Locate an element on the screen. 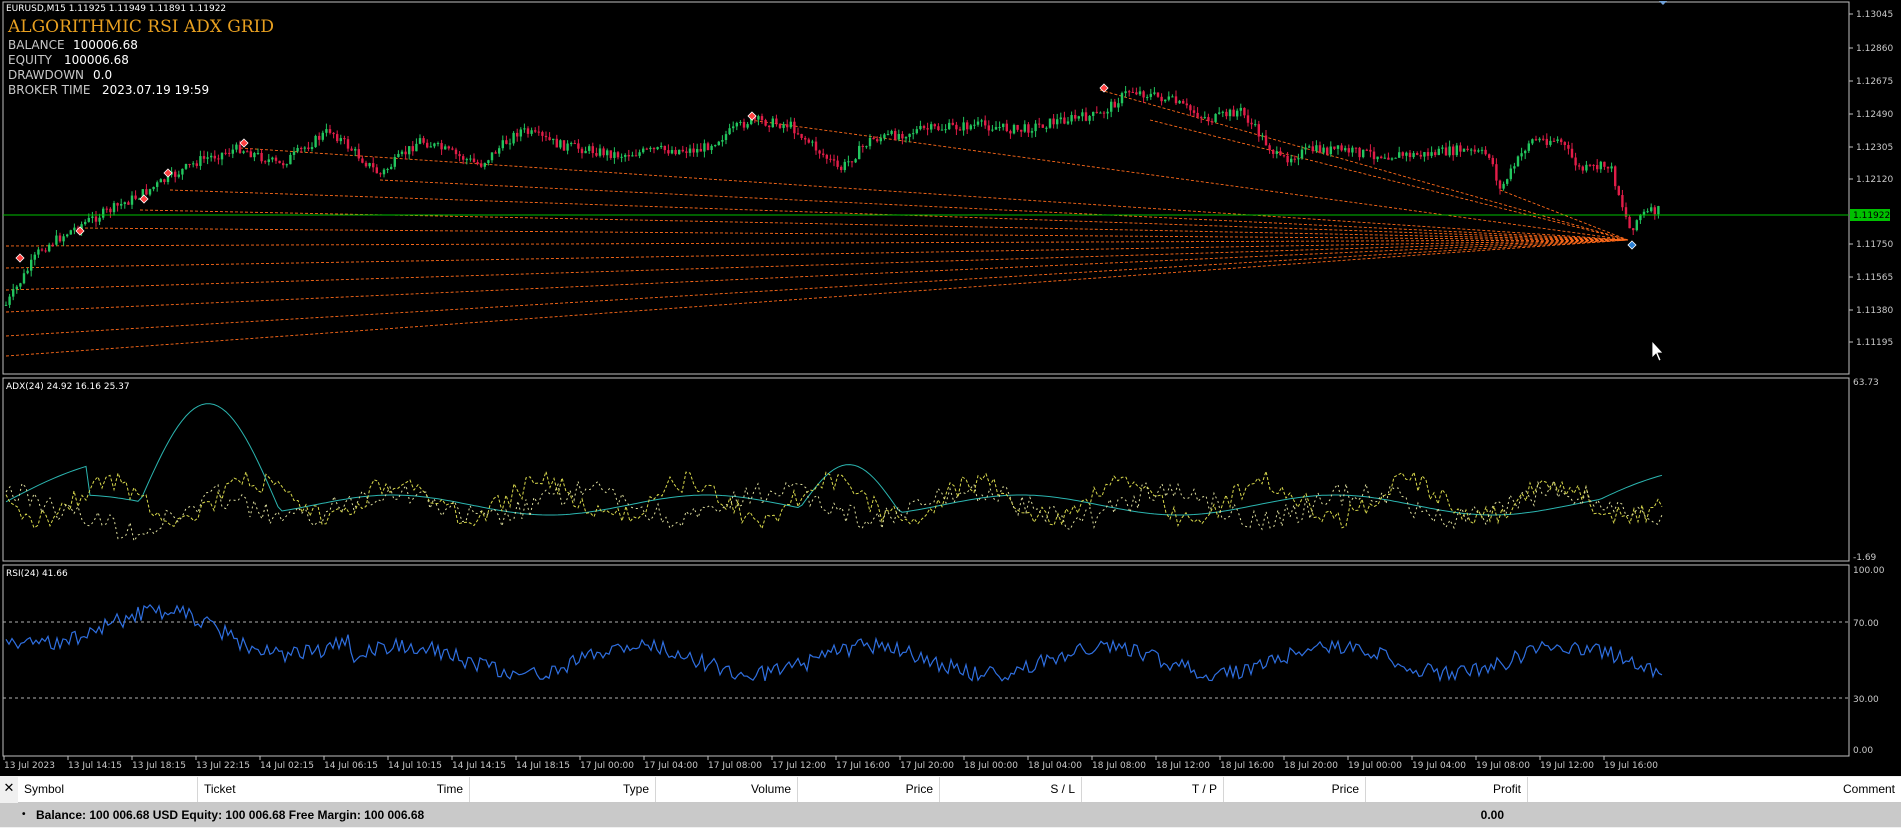 This screenshot has width=1901, height=828. close-icon: ✕ is located at coordinates (9, 787).